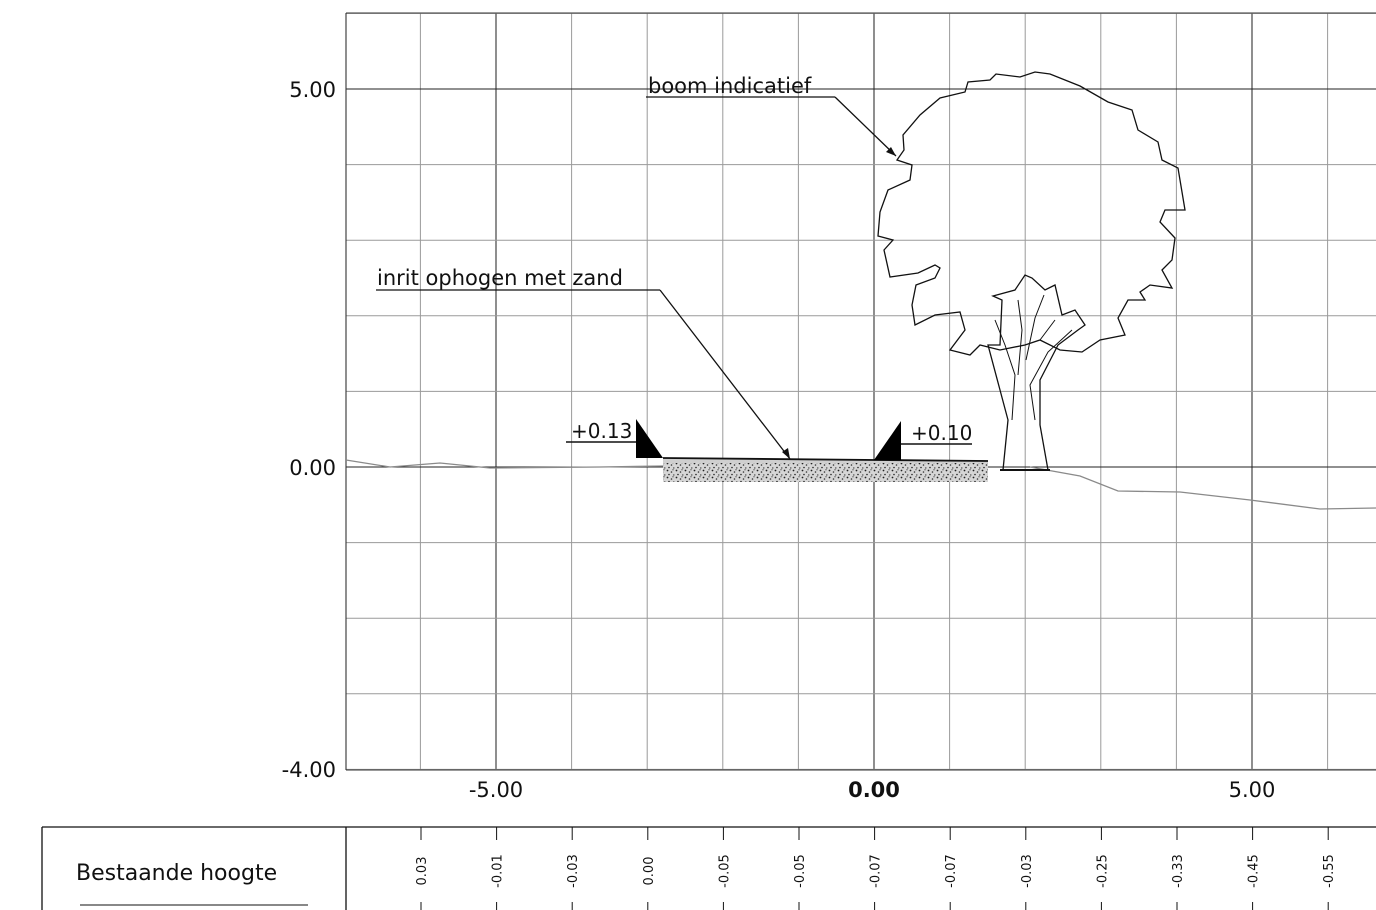  I want to click on x-axis-label-center: 0.00, so click(874, 790).